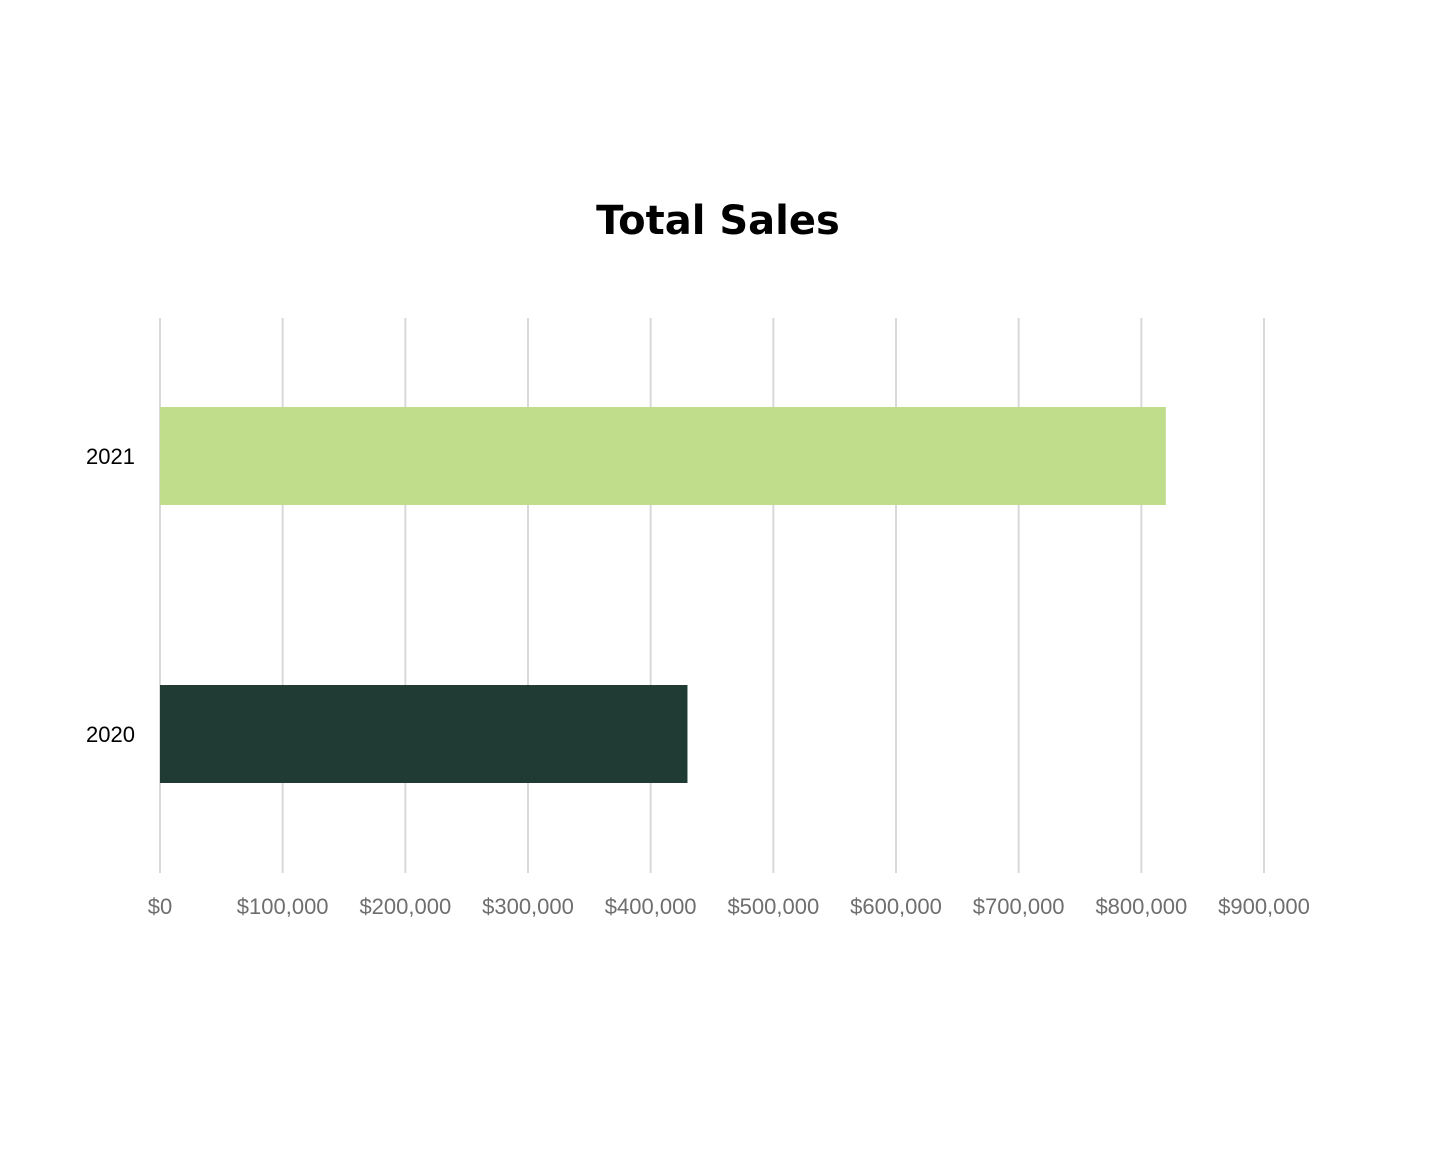 This screenshot has height=1149, width=1436. What do you see at coordinates (424, 734) in the screenshot?
I see `bar-2020` at bounding box center [424, 734].